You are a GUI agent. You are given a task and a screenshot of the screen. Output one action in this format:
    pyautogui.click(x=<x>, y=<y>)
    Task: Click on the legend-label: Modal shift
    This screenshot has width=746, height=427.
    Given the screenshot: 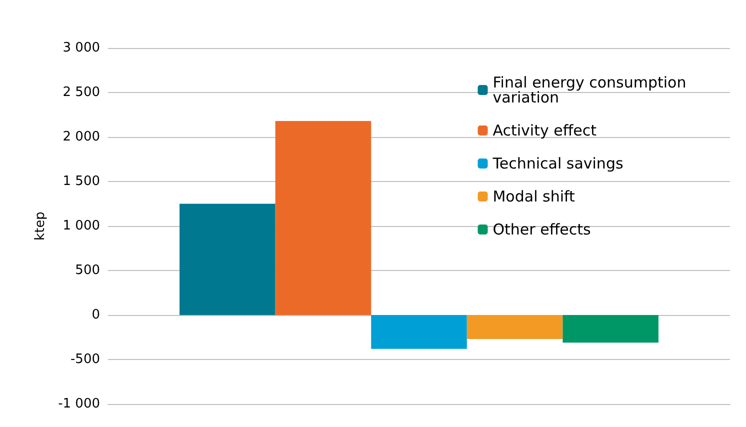 What is the action you would take?
    pyautogui.click(x=534, y=197)
    